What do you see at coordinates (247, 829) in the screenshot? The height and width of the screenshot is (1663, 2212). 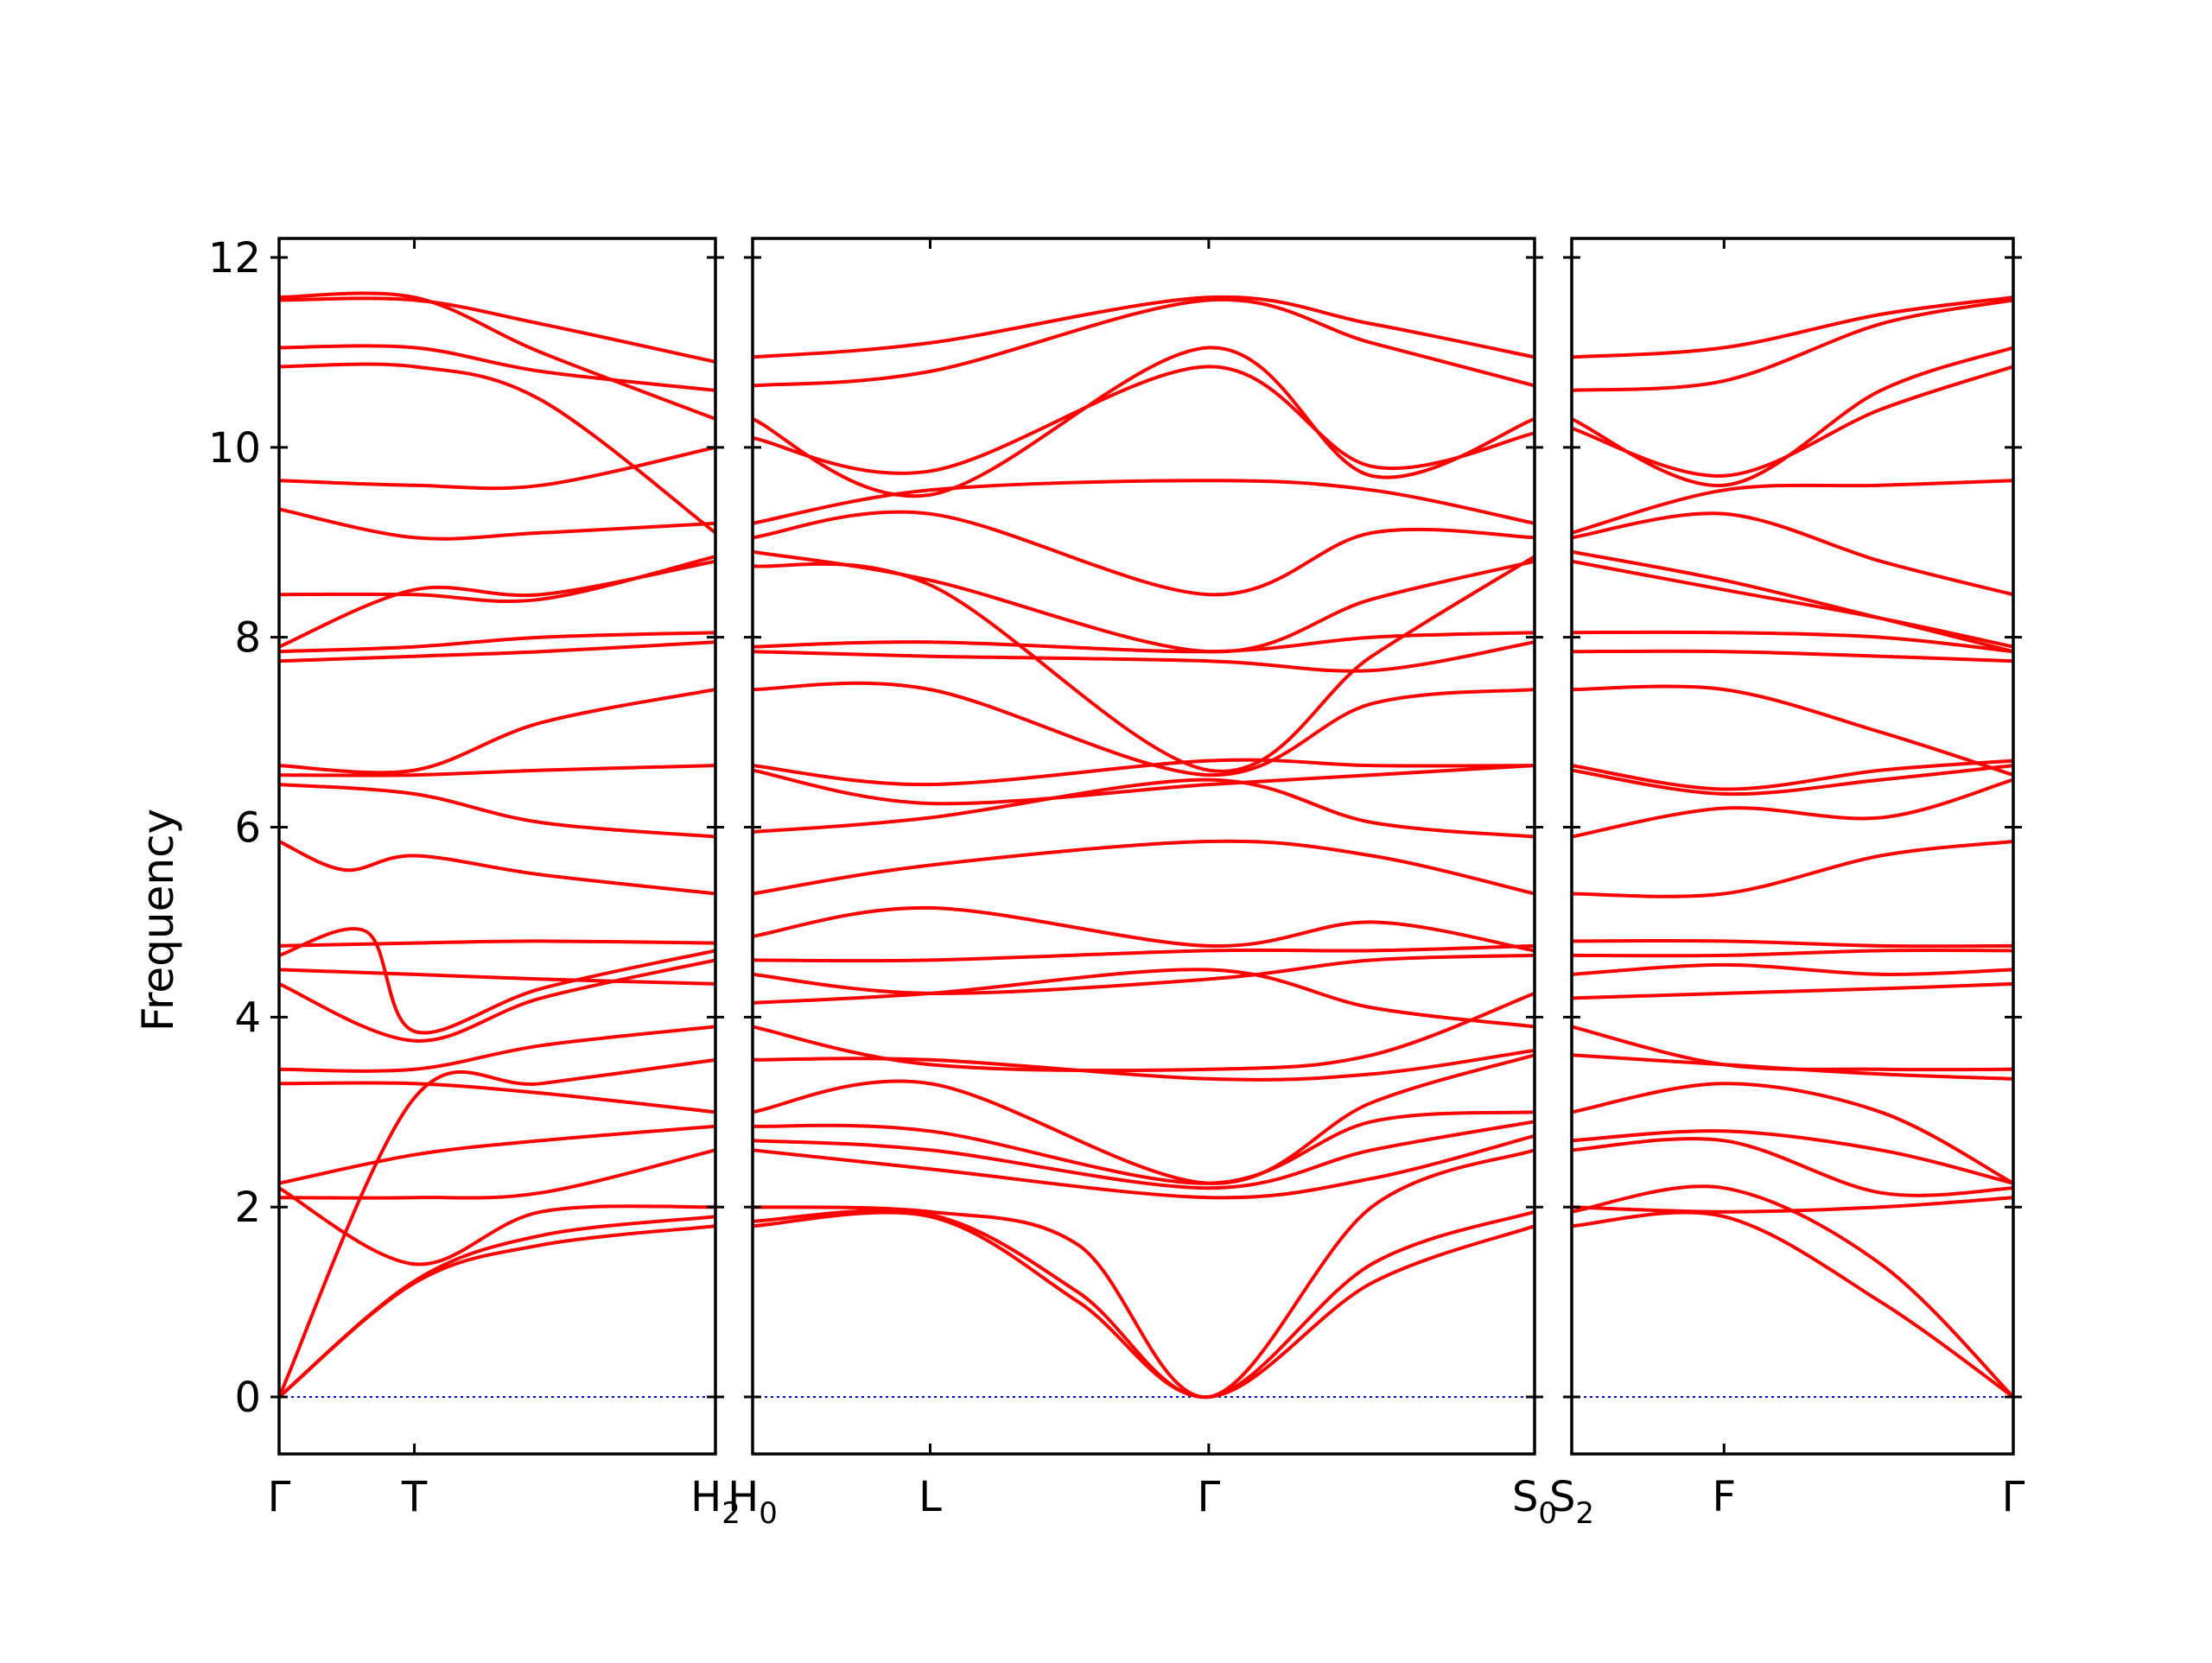 I see `ytick-label-4: 6` at bounding box center [247, 829].